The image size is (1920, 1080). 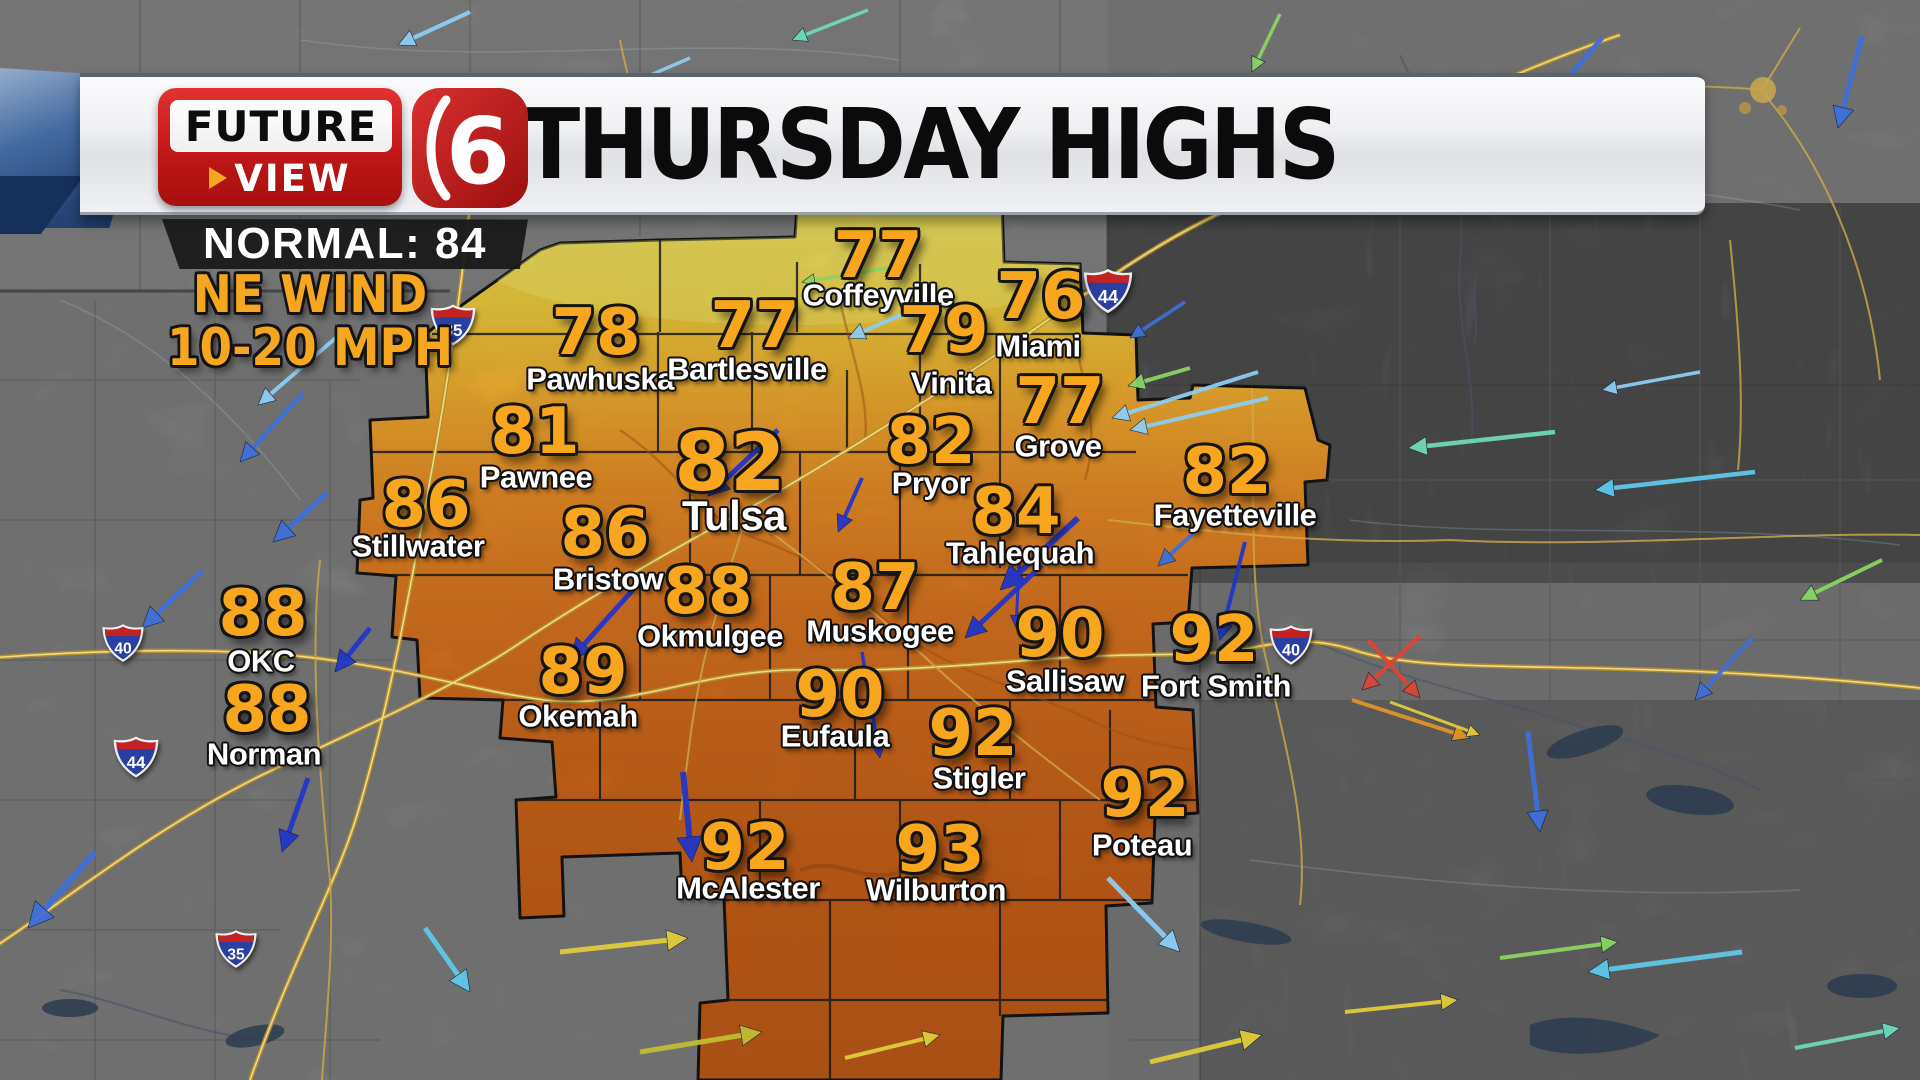 I want to click on future-view-logo-line1: FUTURE, so click(x=281, y=126).